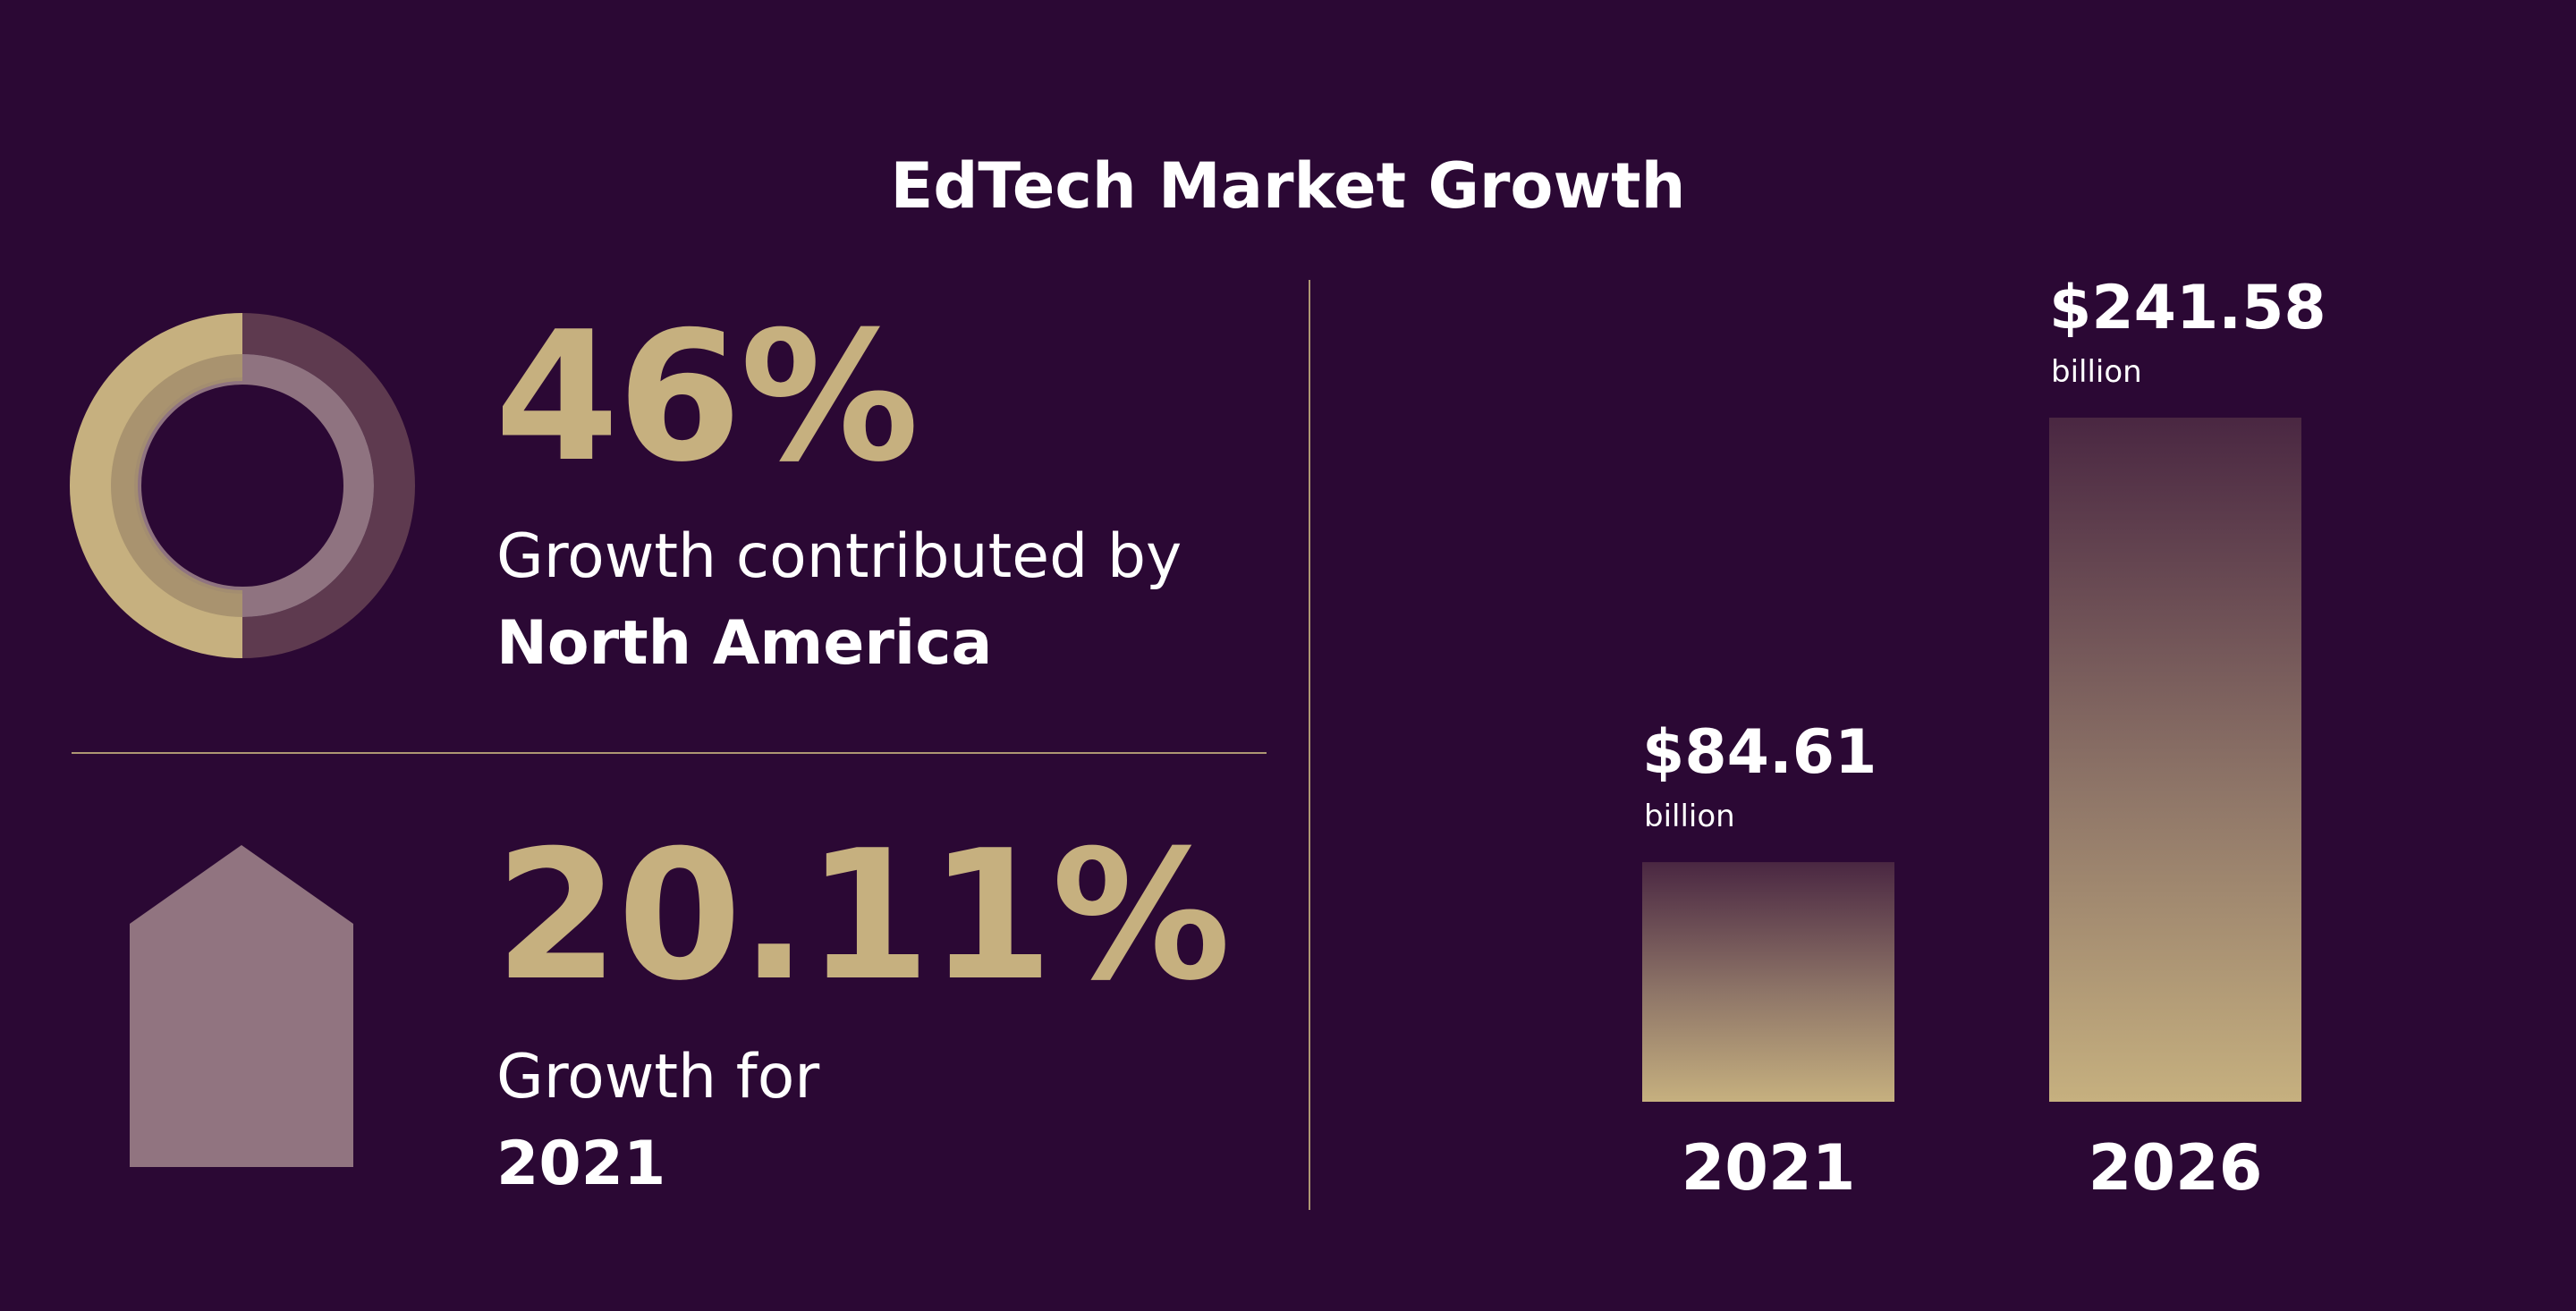 This screenshot has height=1311, width=2576. I want to click on bar-value-label-2021: $84.61, so click(1759, 752).